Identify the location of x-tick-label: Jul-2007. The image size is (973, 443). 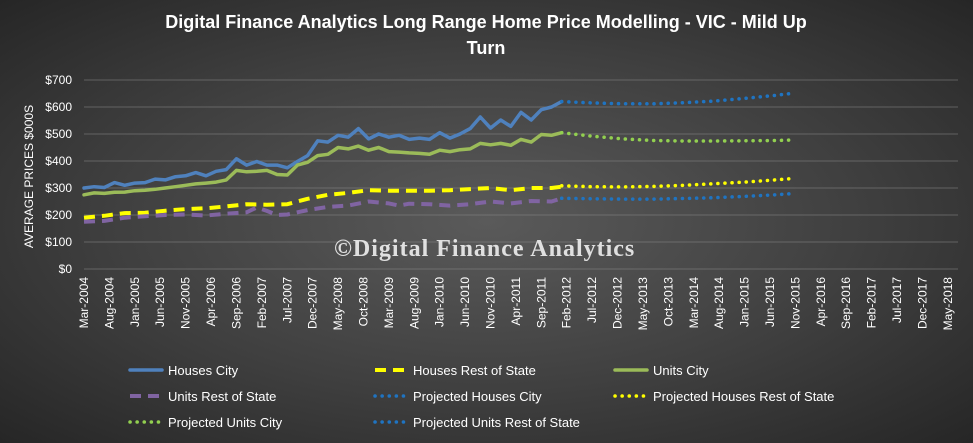
(287, 300).